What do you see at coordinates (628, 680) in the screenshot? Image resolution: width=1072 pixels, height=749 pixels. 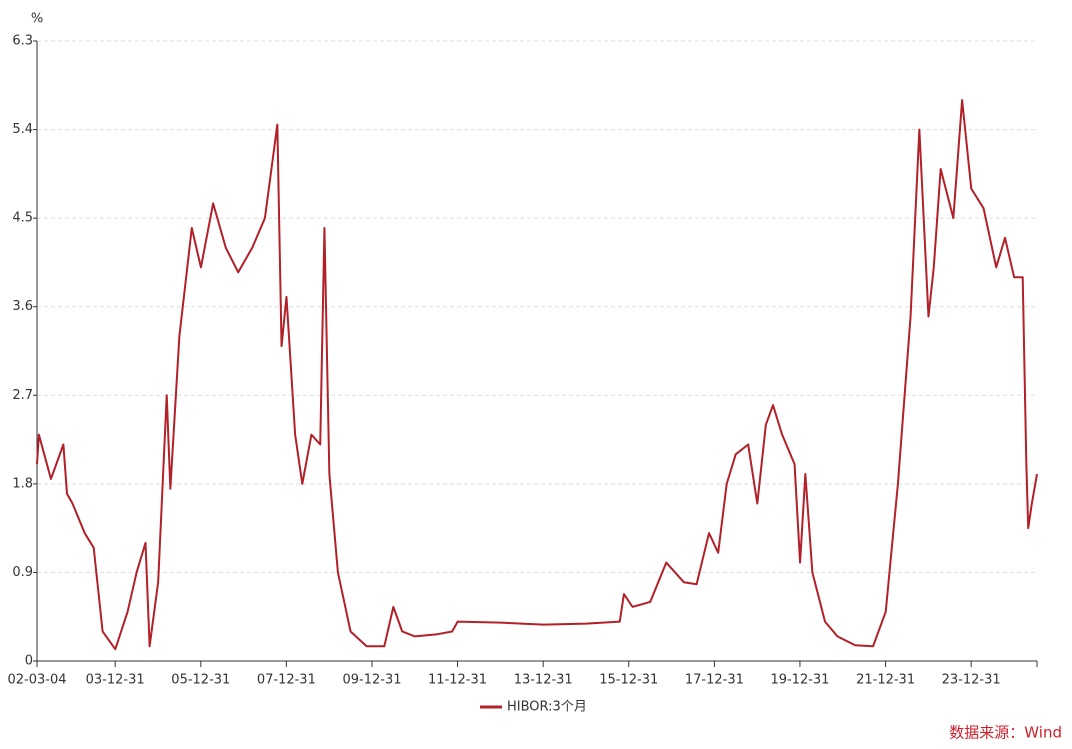 I see `x-tick-label: 15-12-31` at bounding box center [628, 680].